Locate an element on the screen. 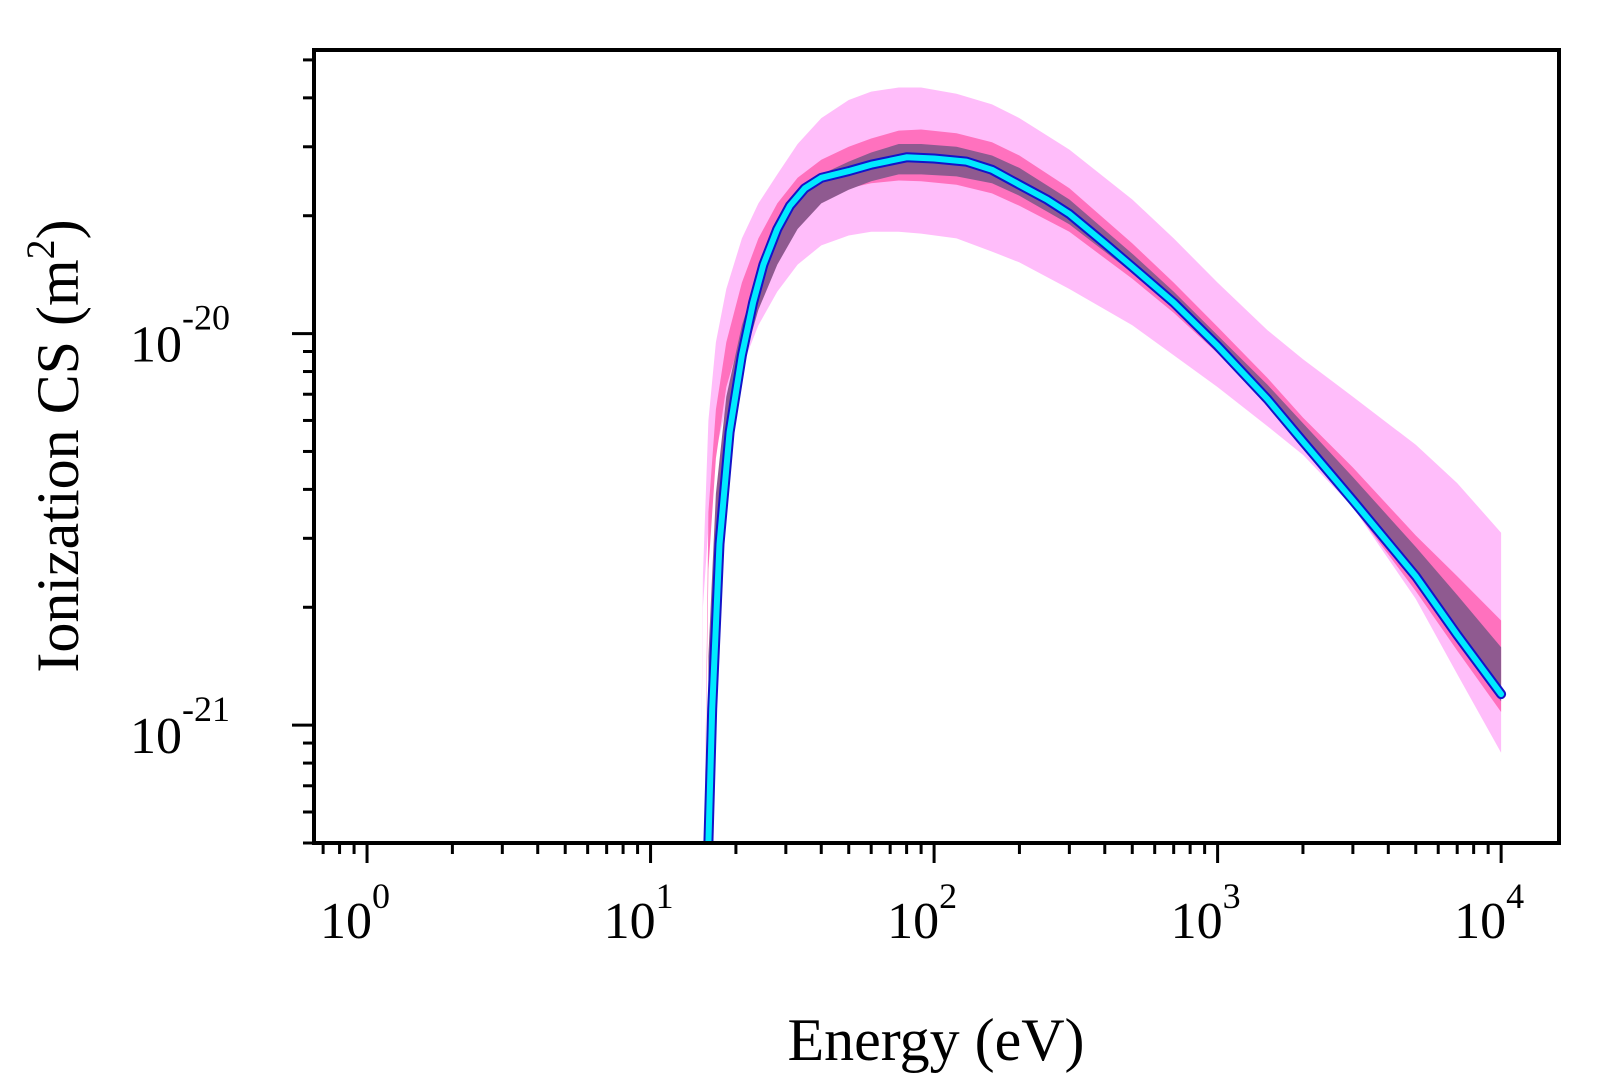  x-tick-label: 10² is located at coordinates (922, 913).